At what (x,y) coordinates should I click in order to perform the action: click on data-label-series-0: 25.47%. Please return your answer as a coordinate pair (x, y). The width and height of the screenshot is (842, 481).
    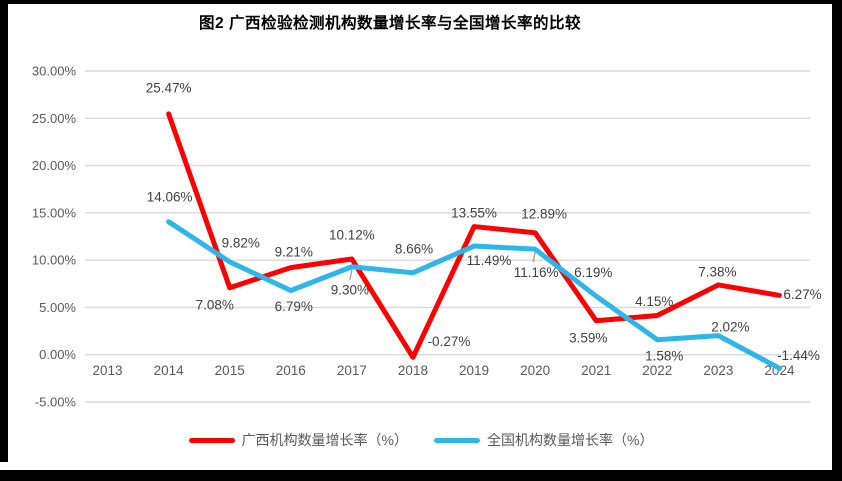
    Looking at the image, I should click on (169, 88).